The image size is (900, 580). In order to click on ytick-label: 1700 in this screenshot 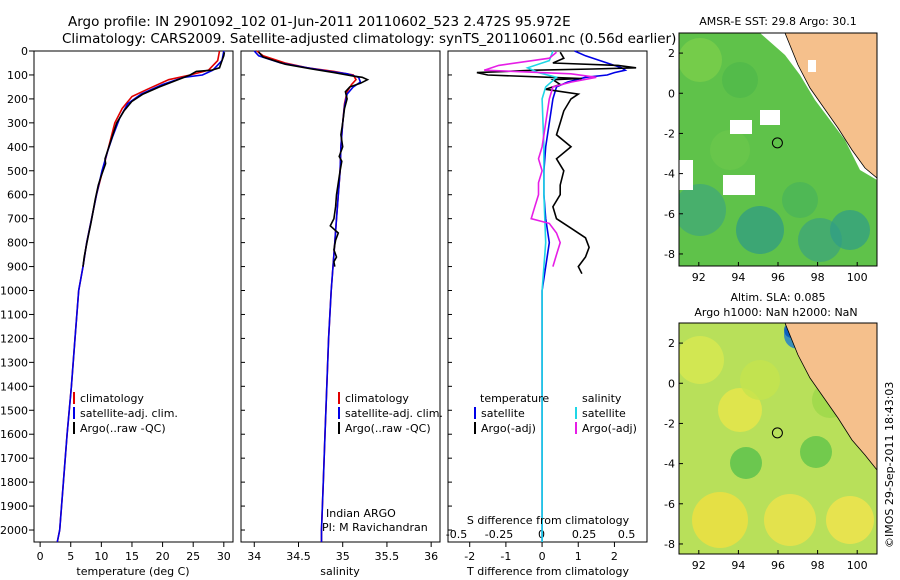, I will do `click(14, 458)`.